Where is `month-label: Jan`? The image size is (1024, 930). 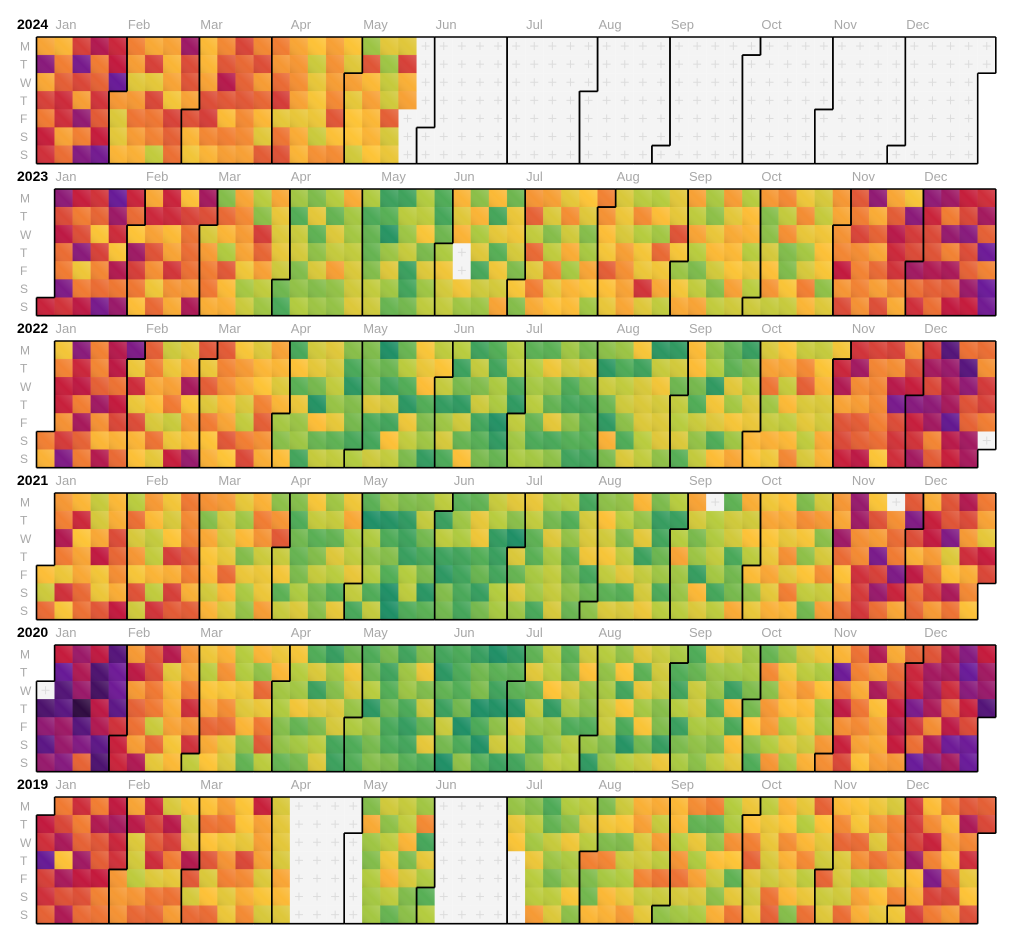 month-label: Jan is located at coordinates (66, 480).